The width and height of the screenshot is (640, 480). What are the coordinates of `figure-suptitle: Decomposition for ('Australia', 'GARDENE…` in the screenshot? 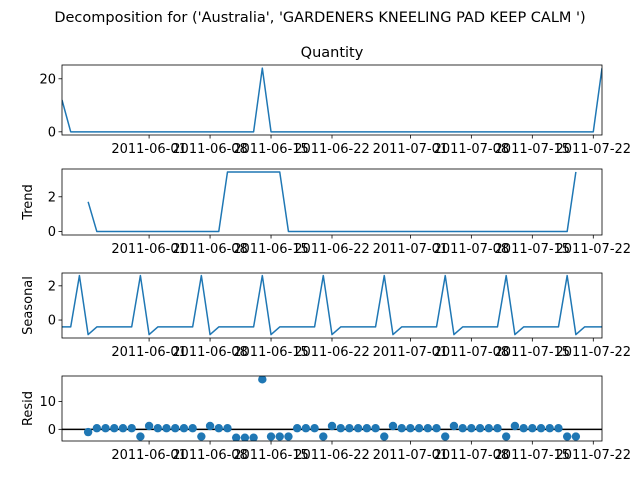 It's located at (319, 18).